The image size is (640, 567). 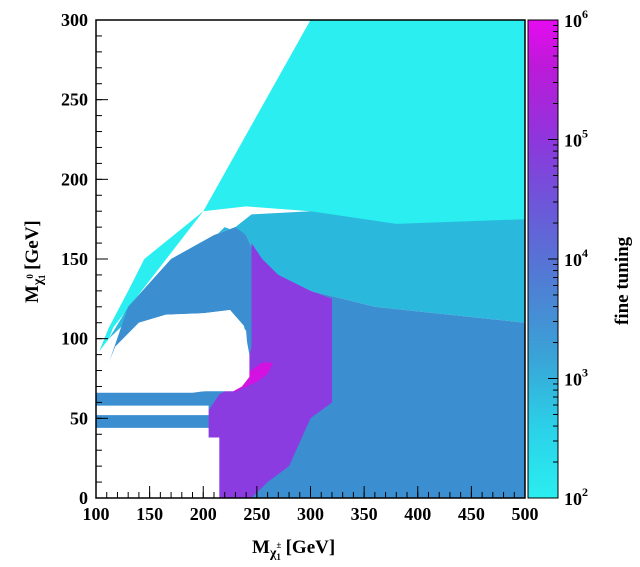 What do you see at coordinates (310, 514) in the screenshot?
I see `x-tick-label: 300` at bounding box center [310, 514].